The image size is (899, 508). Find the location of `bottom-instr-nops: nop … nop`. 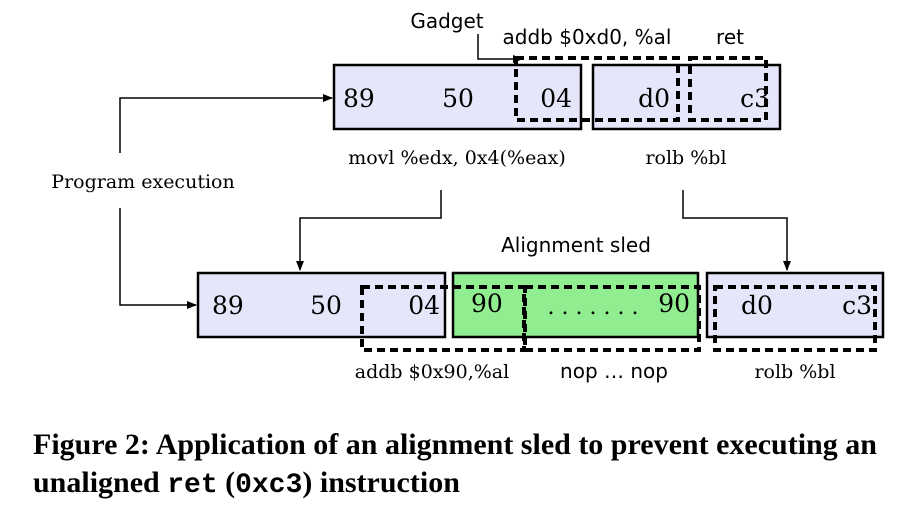

bottom-instr-nops: nop … nop is located at coordinates (614, 371).